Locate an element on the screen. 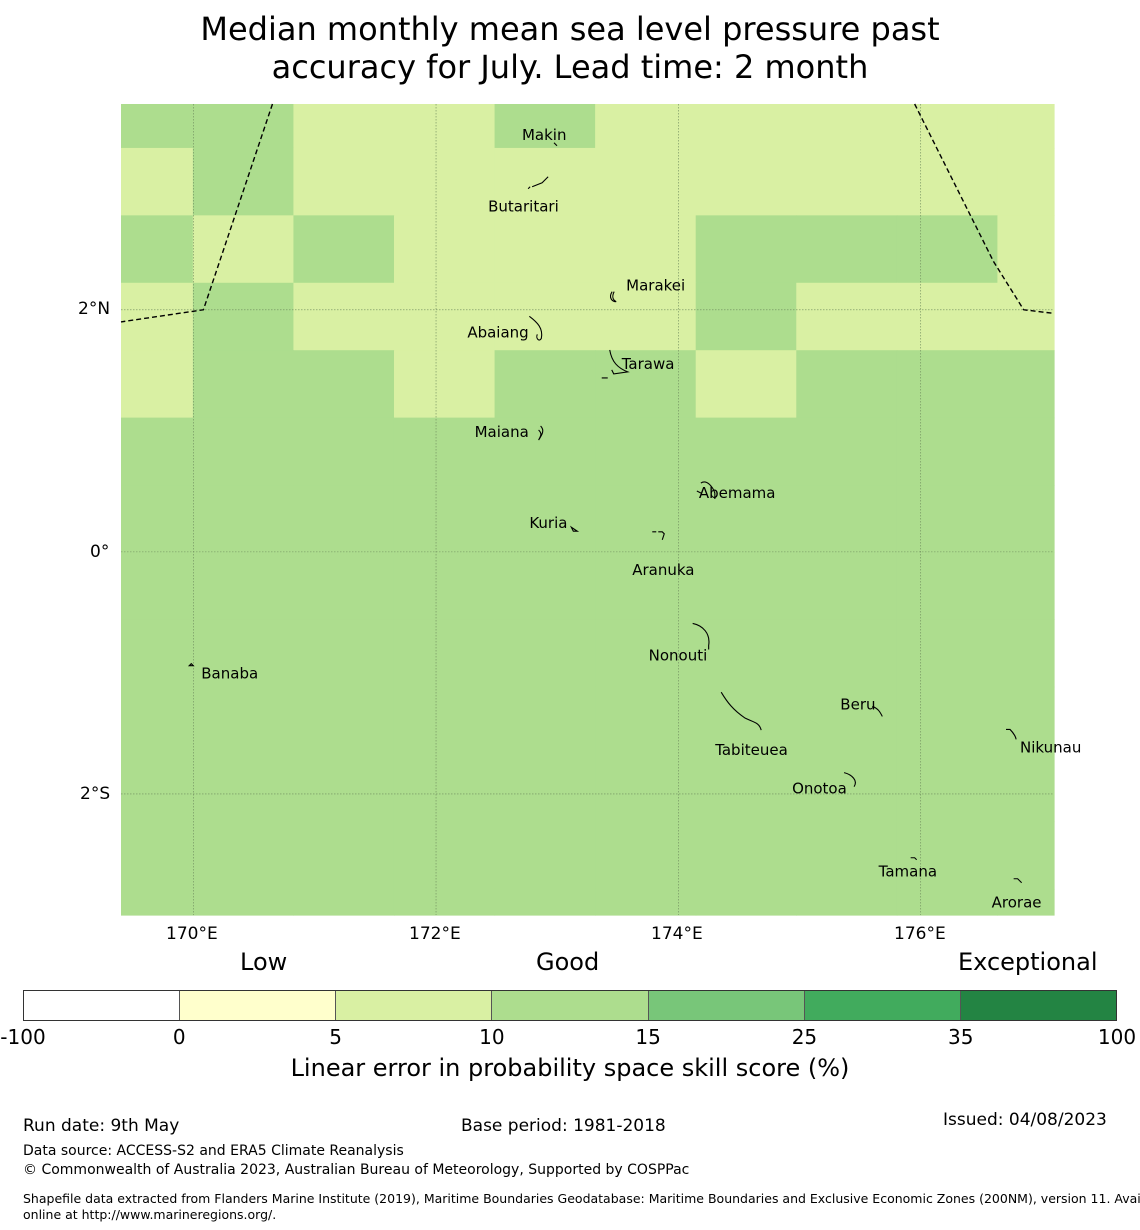 Image resolution: width=1140 pixels, height=1230 pixels. eez-boundaries is located at coordinates (587, 213).